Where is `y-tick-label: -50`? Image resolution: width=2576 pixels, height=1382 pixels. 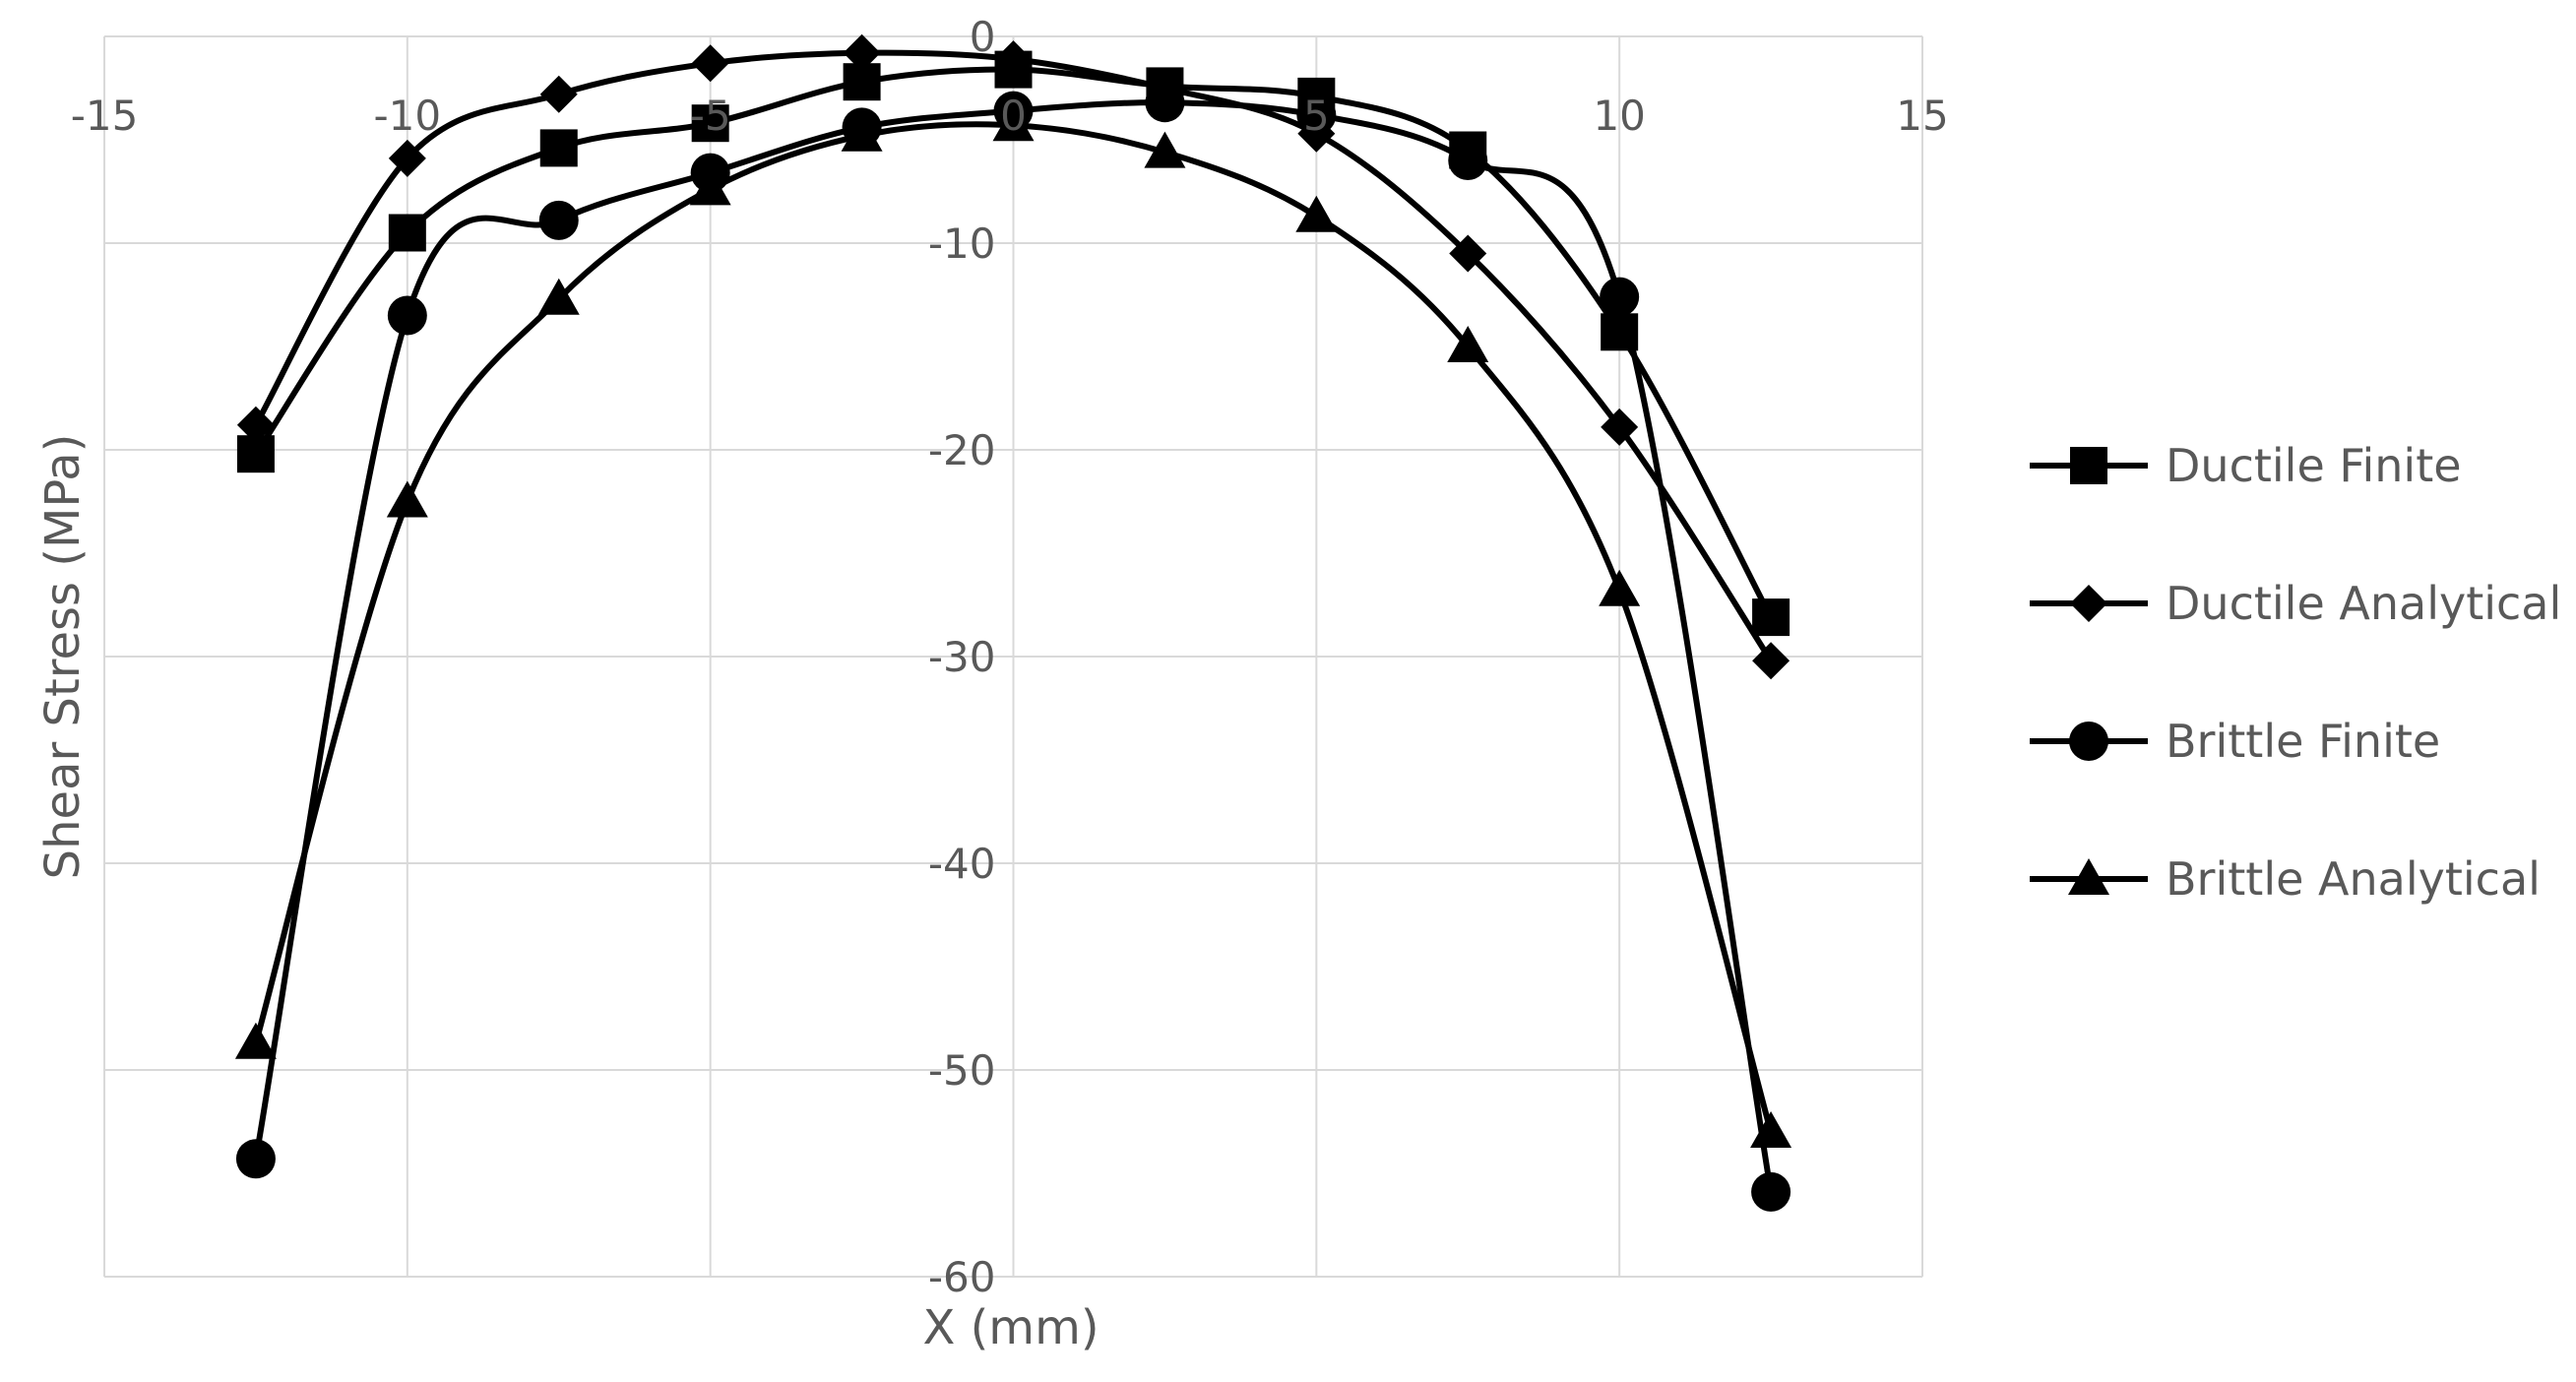
y-tick-label: -50 is located at coordinates (962, 1070).